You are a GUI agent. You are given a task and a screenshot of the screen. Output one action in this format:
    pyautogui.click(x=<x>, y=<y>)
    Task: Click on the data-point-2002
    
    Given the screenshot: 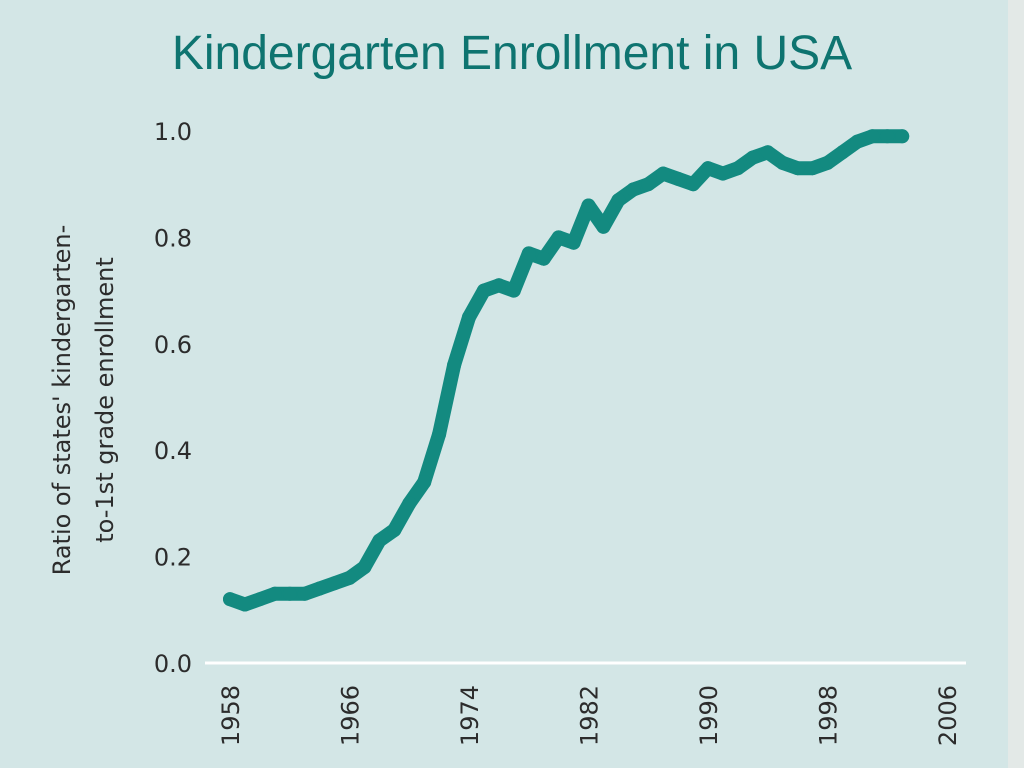 What is the action you would take?
    pyautogui.click(x=887, y=136)
    